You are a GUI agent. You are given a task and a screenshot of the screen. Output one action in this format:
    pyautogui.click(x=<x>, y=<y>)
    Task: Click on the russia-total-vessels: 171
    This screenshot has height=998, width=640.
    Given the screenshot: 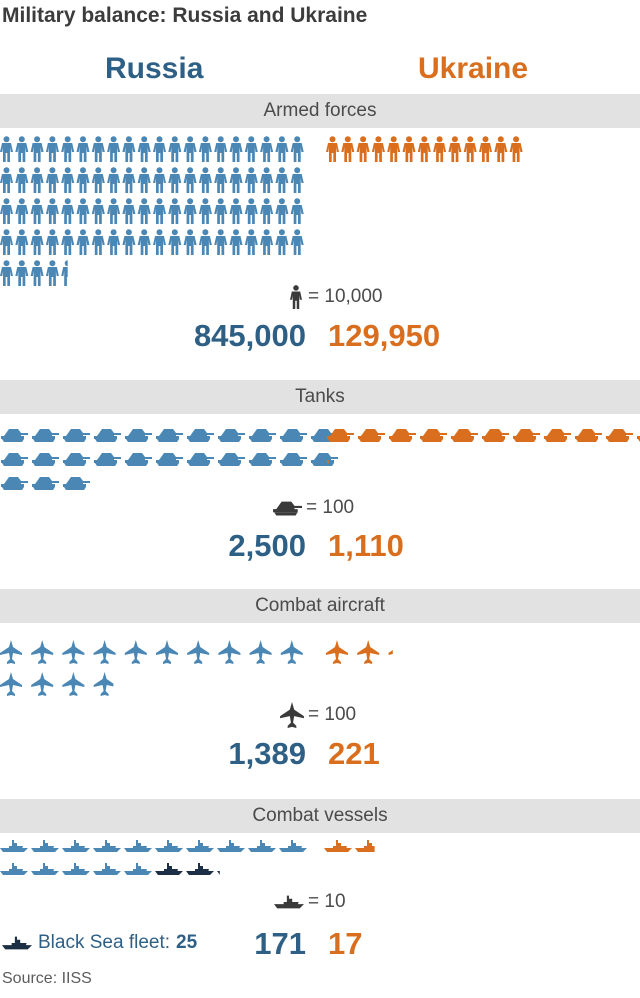 What is the action you would take?
    pyautogui.click(x=280, y=943)
    